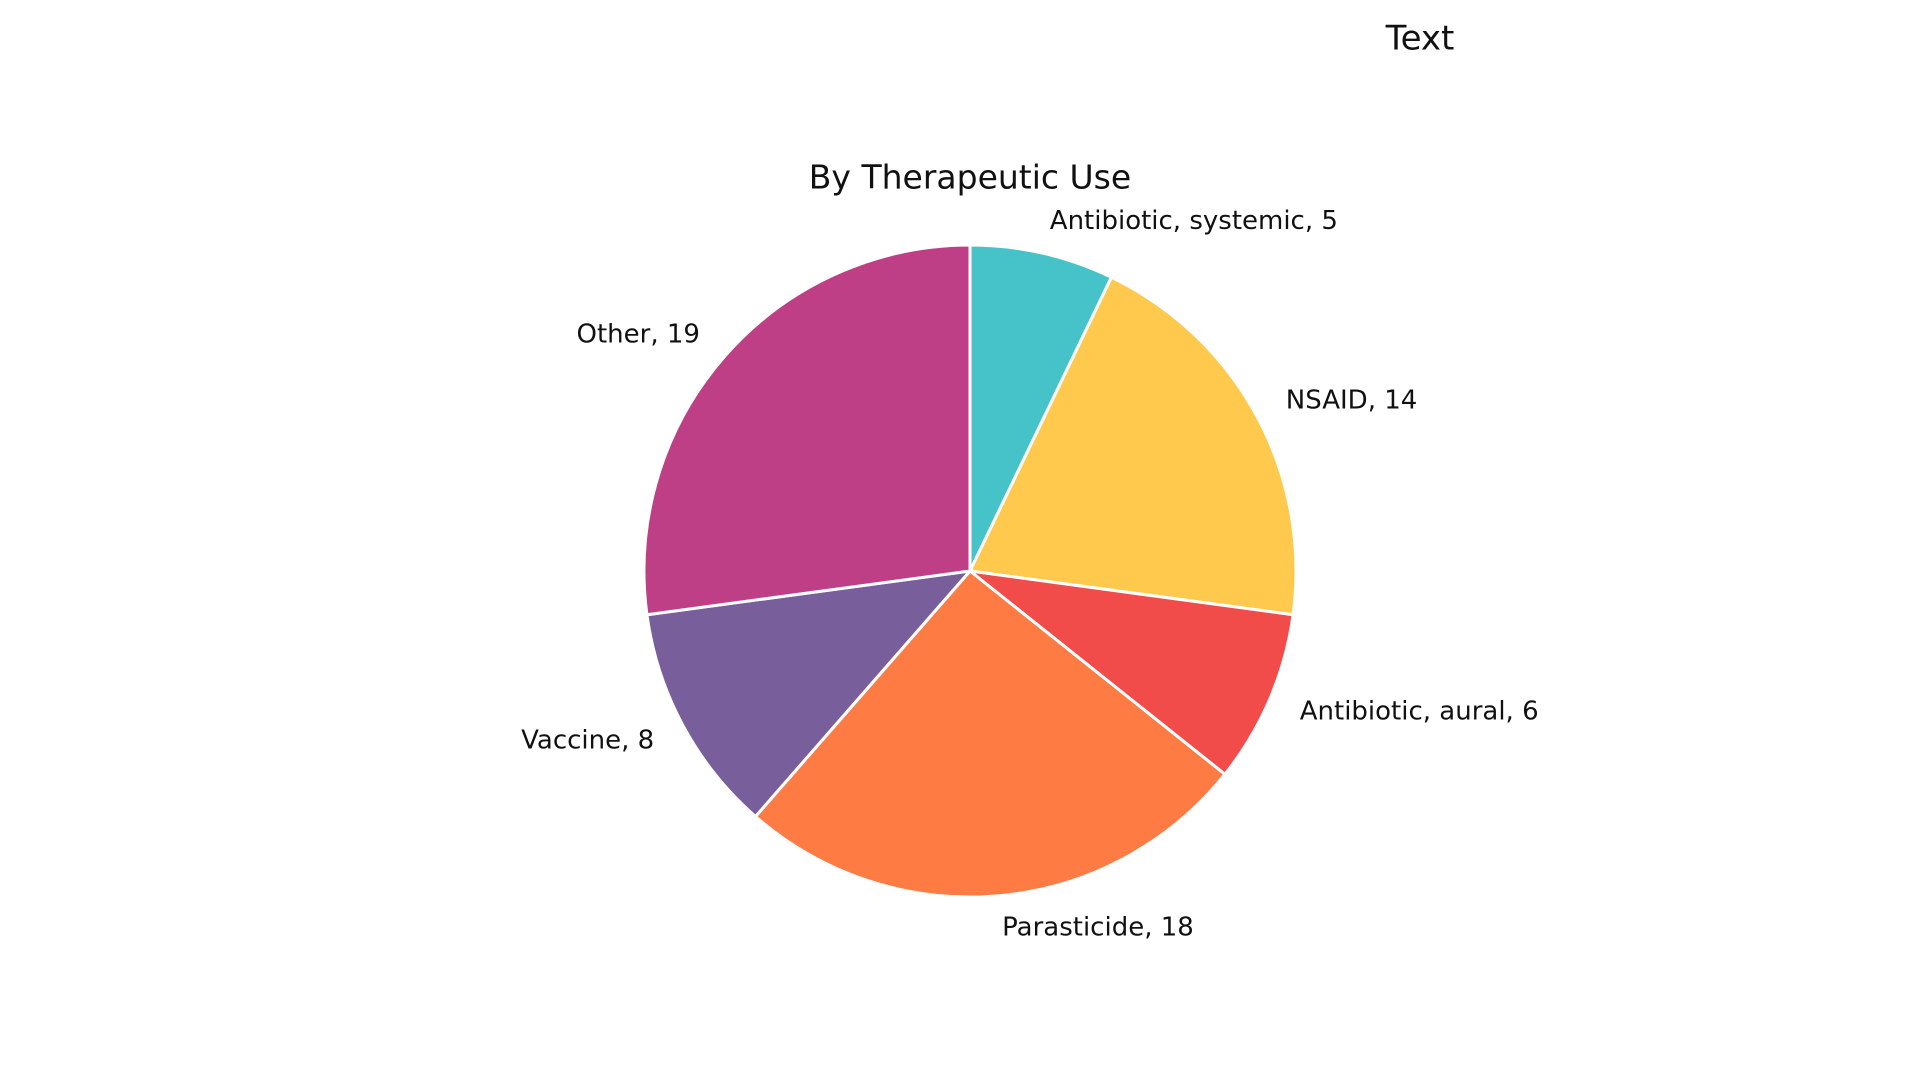 The width and height of the screenshot is (1920, 1080). What do you see at coordinates (1194, 221) in the screenshot?
I see `slice-label: Antibiotic, systemic, 5` at bounding box center [1194, 221].